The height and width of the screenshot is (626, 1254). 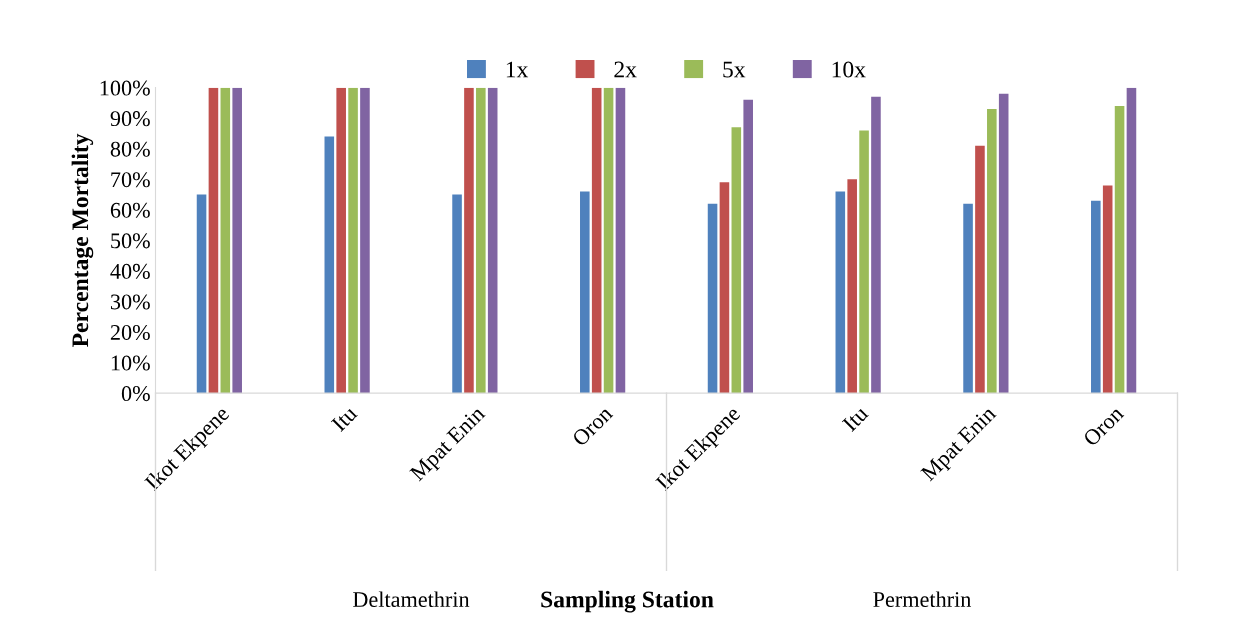 What do you see at coordinates (135, 394) in the screenshot?
I see `y-tick-label: 0%` at bounding box center [135, 394].